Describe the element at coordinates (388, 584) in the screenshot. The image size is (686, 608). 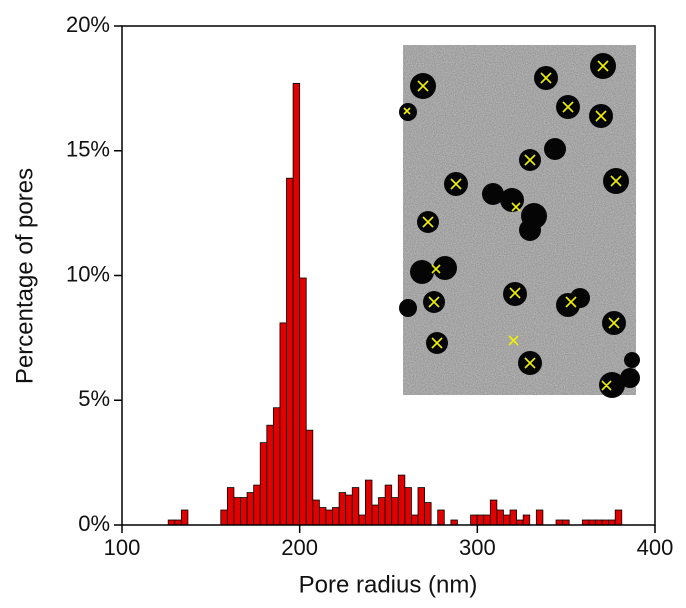
I see `x-axis-title: Pore radius (nm)` at that location.